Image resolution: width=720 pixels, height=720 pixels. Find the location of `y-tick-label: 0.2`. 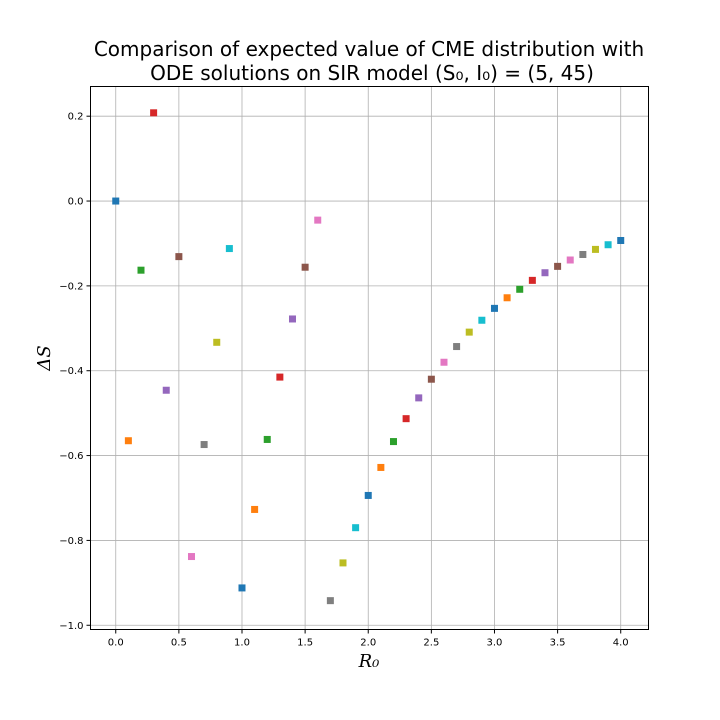

y-tick-label: 0.2 is located at coordinates (76, 117).